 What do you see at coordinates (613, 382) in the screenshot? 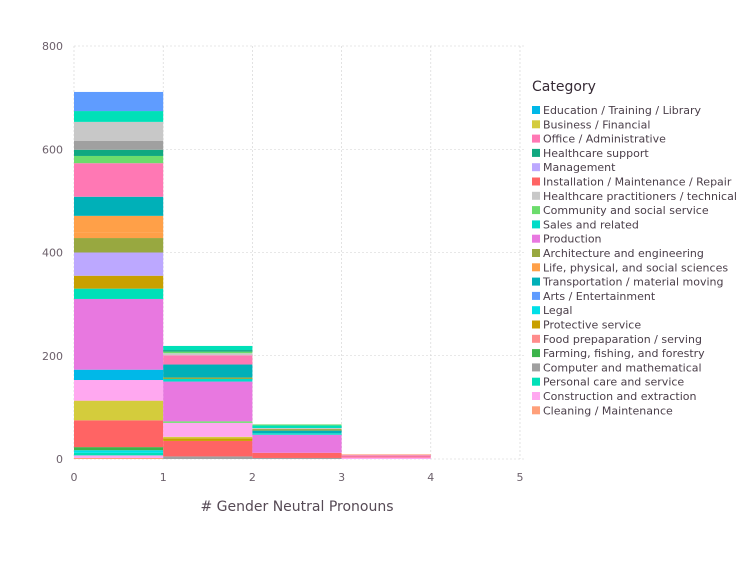
I see `legend-label-19: Personal care and service` at bounding box center [613, 382].